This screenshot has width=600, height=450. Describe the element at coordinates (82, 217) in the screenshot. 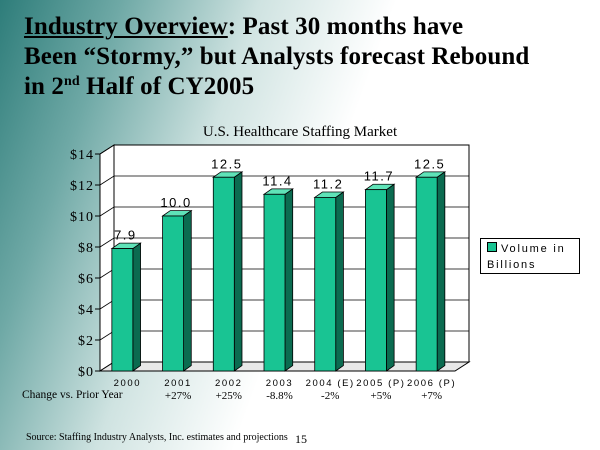

I see `y-tick-label: $10` at that location.